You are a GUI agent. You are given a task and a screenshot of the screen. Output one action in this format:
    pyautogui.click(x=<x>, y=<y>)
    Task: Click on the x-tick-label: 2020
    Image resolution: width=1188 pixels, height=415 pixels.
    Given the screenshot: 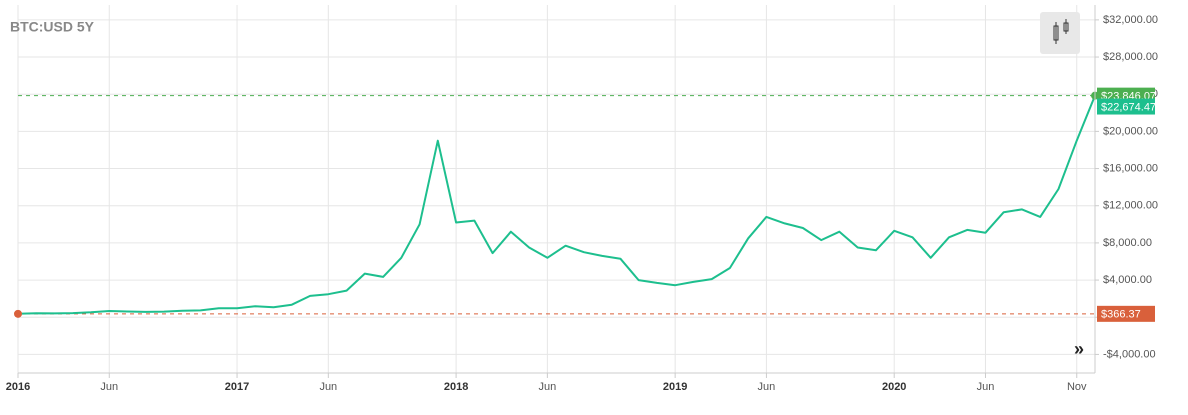 What is the action you would take?
    pyautogui.click(x=894, y=387)
    